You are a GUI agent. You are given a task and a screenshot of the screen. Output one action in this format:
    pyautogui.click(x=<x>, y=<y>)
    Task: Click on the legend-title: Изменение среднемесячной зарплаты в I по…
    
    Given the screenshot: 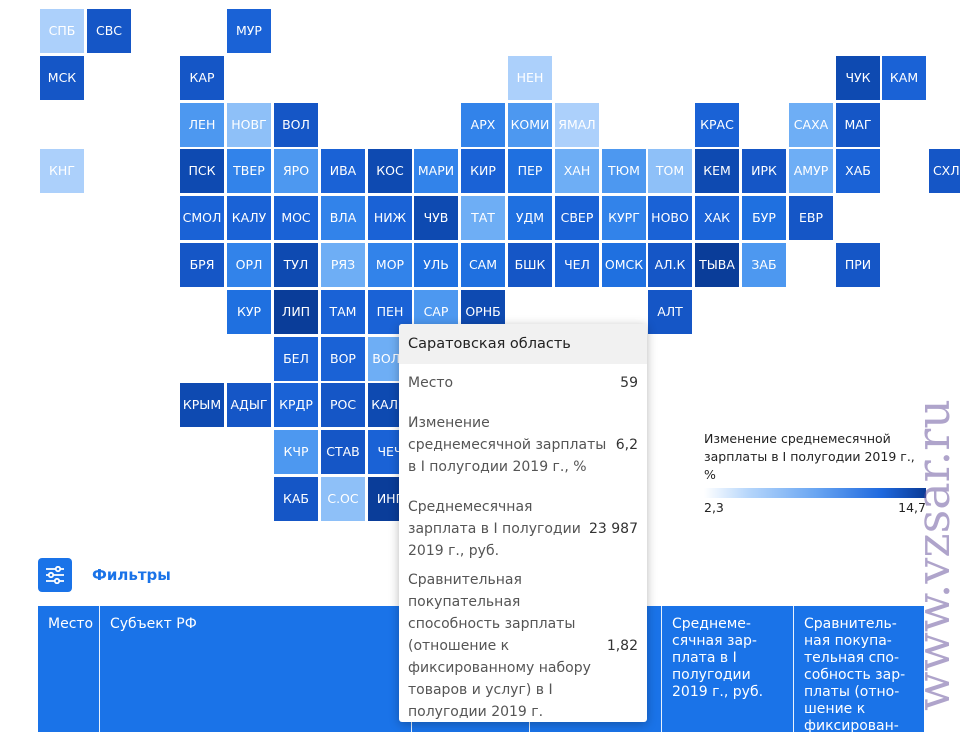 What is the action you would take?
    pyautogui.click(x=809, y=456)
    